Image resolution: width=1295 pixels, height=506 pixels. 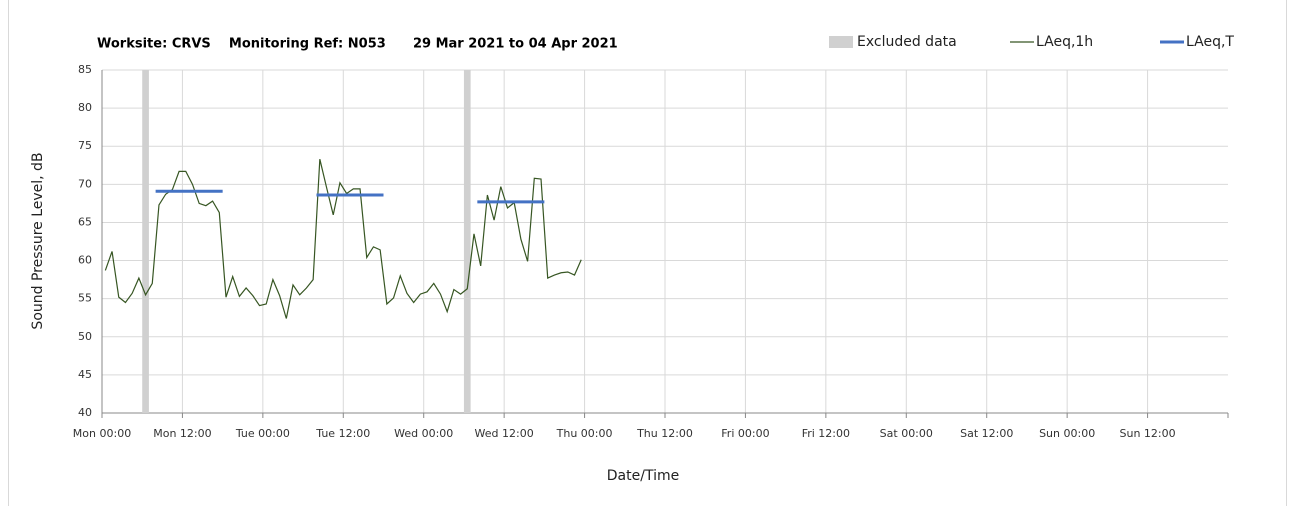 What do you see at coordinates (986, 433) in the screenshot?
I see `x-tick-label: Sat 12:00` at bounding box center [986, 433].